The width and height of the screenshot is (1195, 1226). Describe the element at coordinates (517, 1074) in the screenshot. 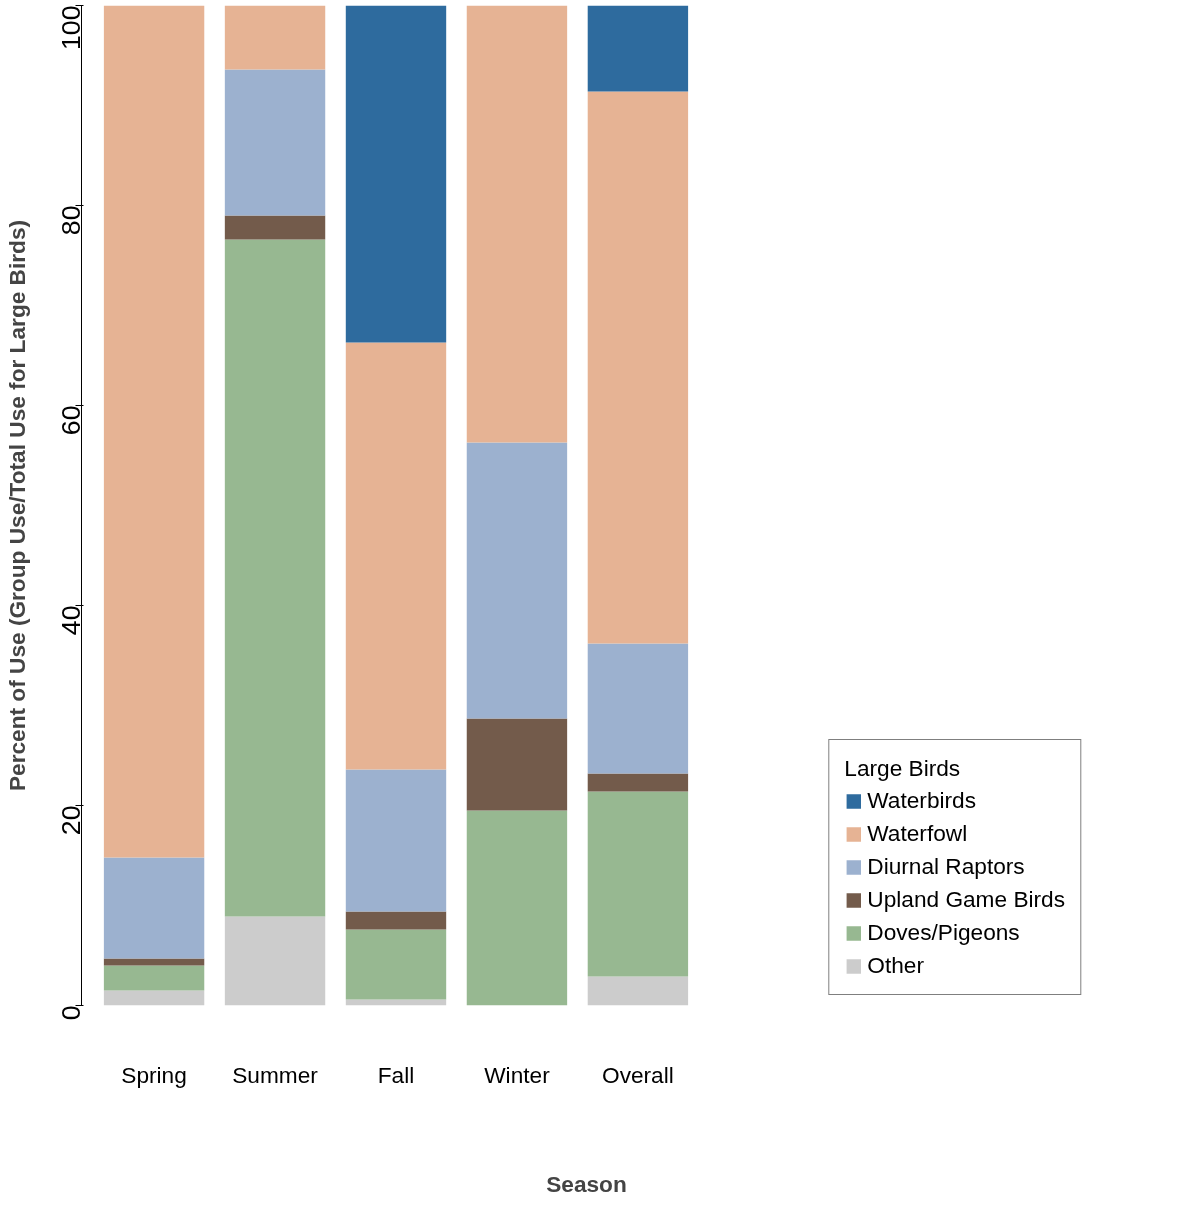

I see `x-tick-label: Winter` at that location.